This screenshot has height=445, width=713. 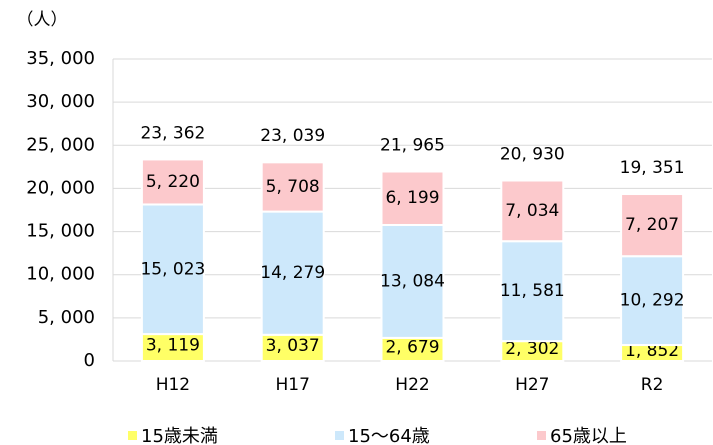 I want to click on y-tick-label: 15, 000, so click(x=60, y=231).